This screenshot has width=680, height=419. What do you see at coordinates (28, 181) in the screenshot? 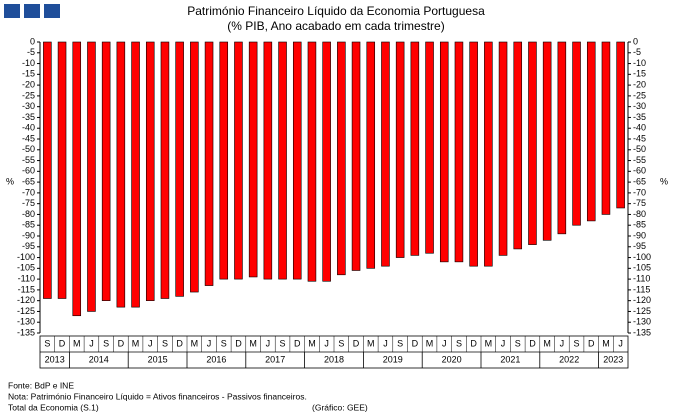
I see `y-tick-label: -65` at bounding box center [28, 181].